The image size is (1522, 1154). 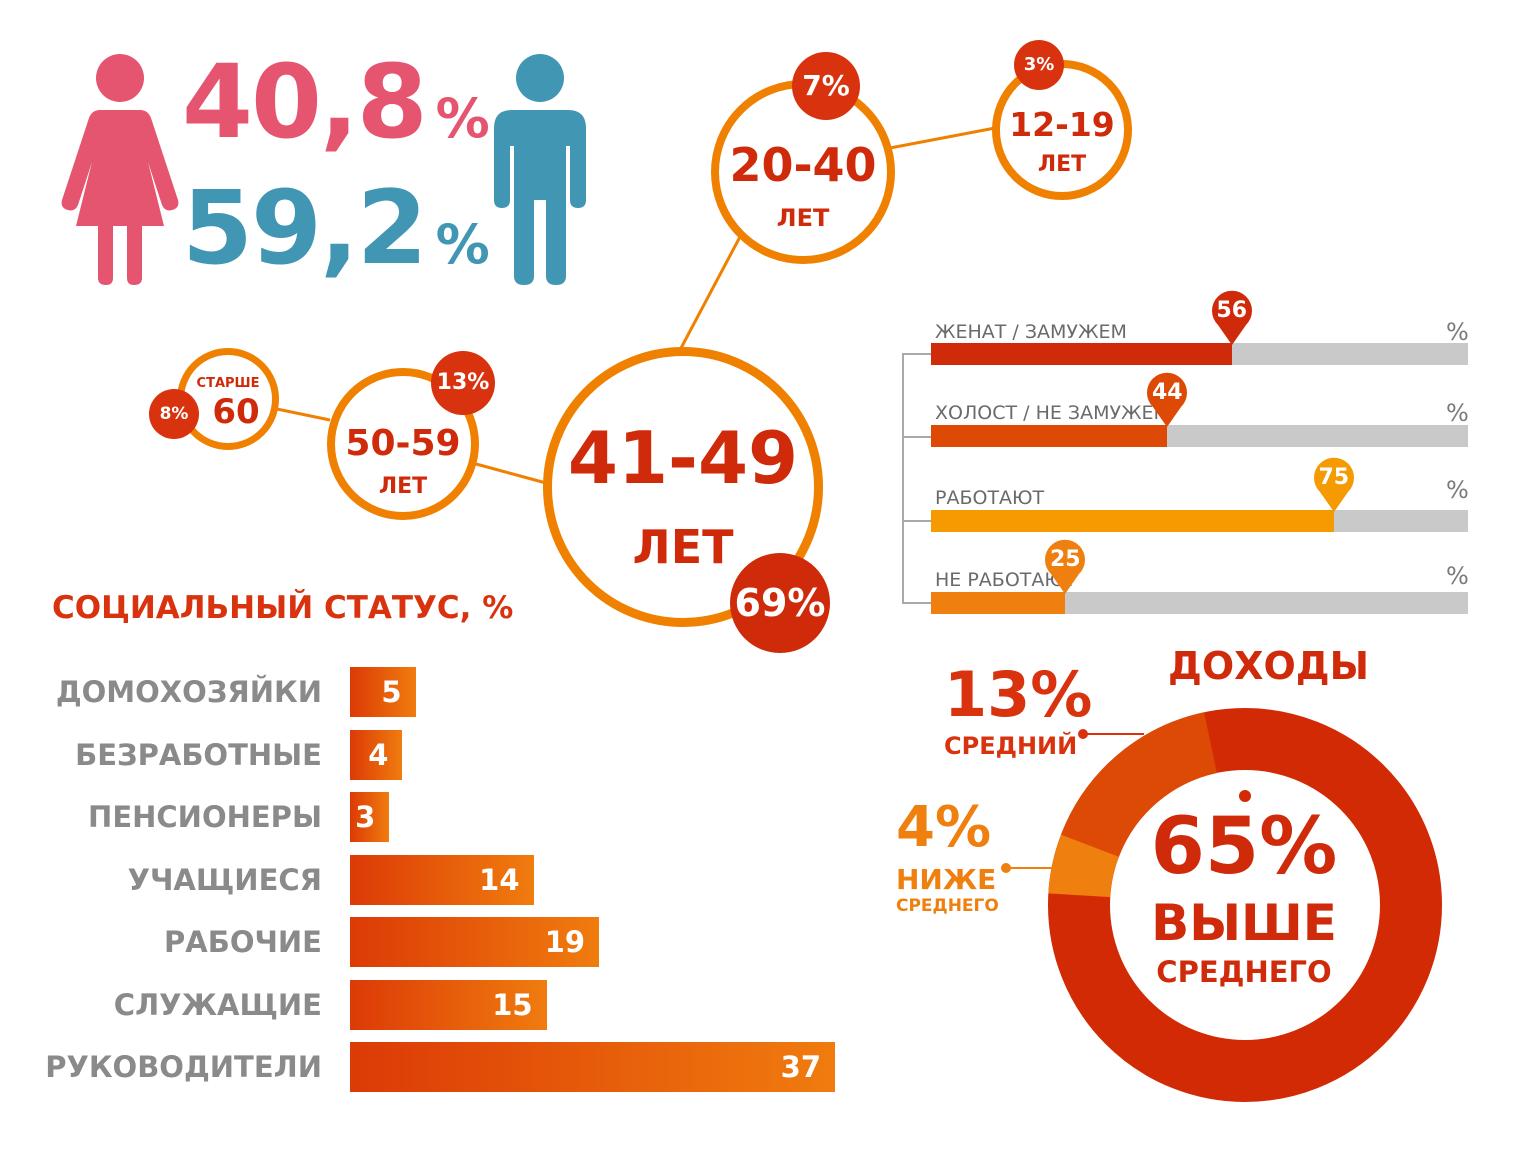 I want to click on social-value-5: 15, so click(x=512, y=1004).